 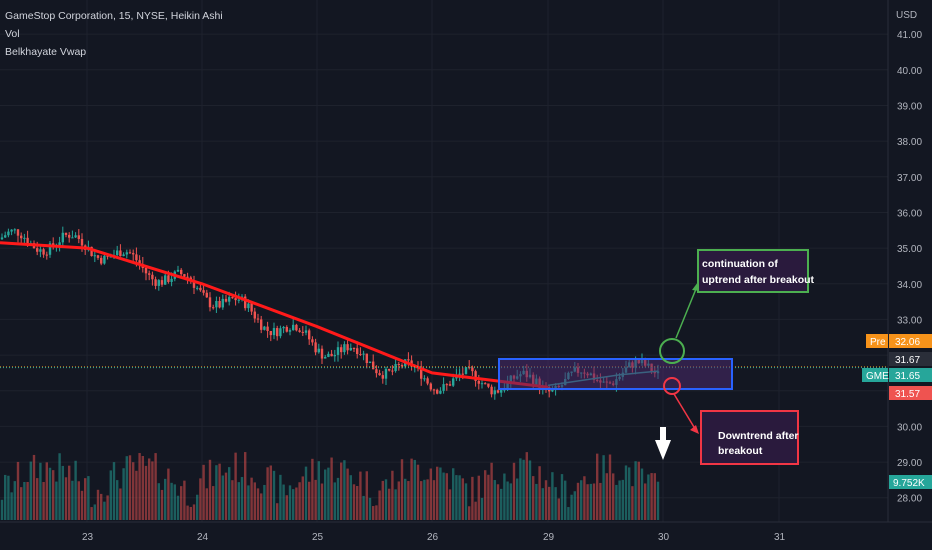 I want to click on time-axis: 23 24 25 26 29 30 31, so click(x=434, y=537).